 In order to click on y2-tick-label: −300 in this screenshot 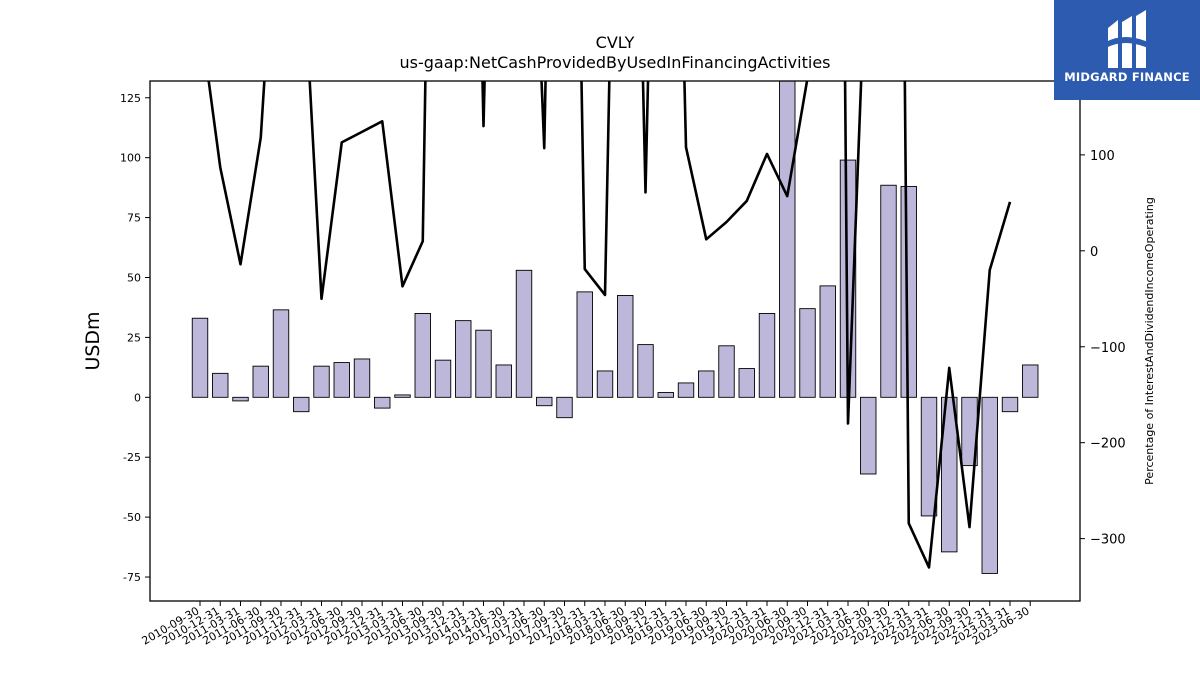, I will do `click(1108, 540)`.